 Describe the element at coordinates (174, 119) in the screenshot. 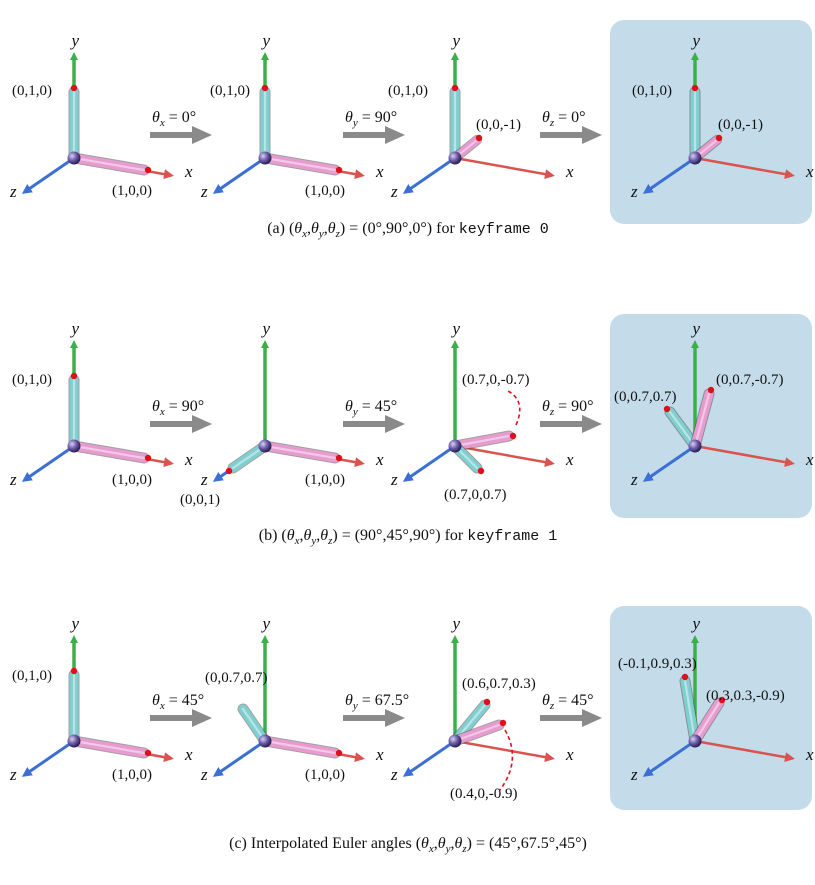

I see `rotation-angle-label: θx = 0°` at that location.